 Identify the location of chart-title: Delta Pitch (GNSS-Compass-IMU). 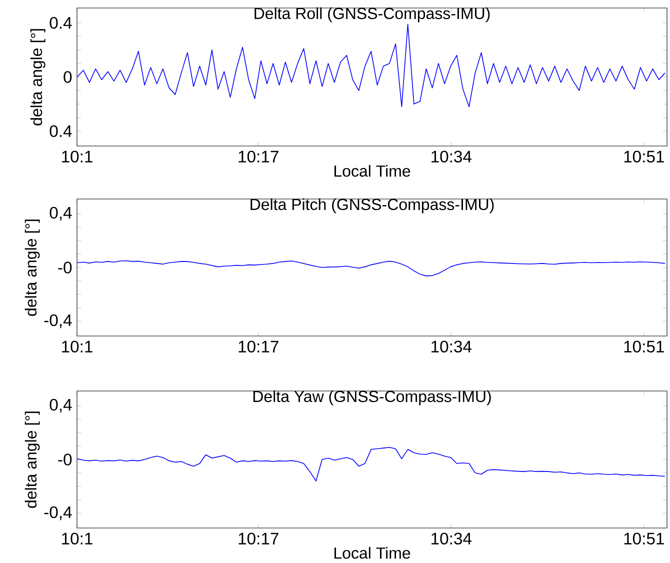
(372, 206).